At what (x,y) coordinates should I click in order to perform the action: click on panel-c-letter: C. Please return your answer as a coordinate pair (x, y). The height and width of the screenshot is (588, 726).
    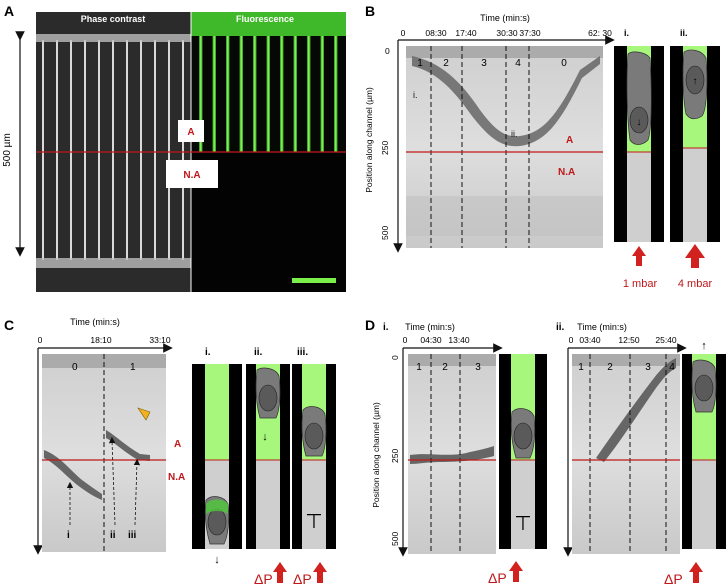
    Looking at the image, I should click on (9, 325).